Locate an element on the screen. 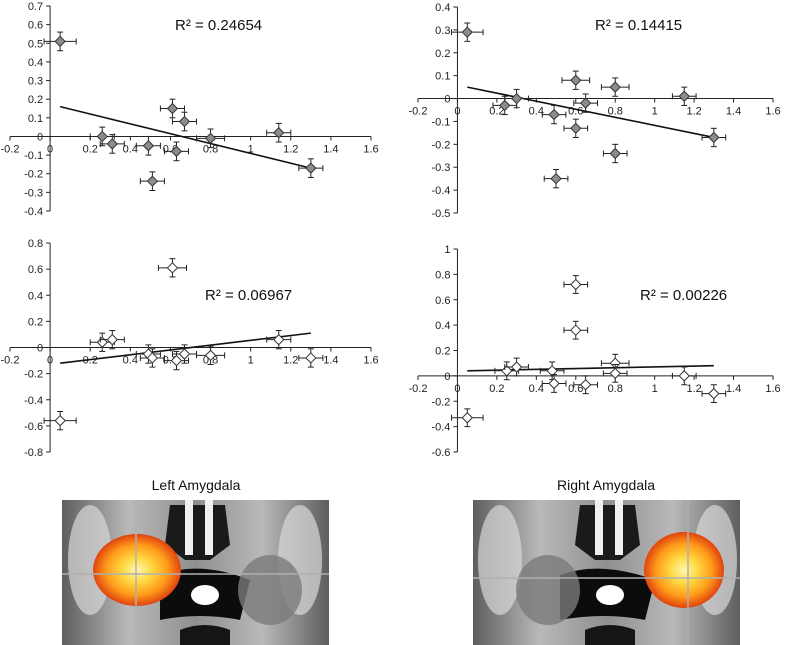  y-tick-label: 0.1 is located at coordinates (35, 119).